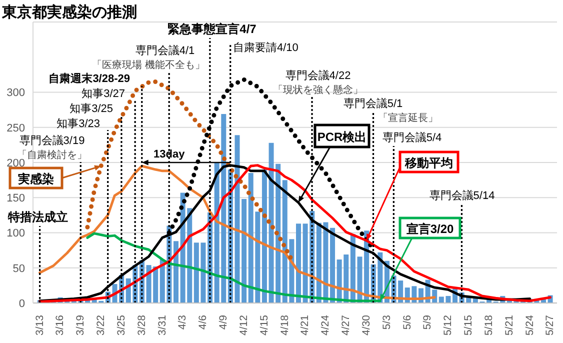  I want to click on ref-line-label: 知事3/27, so click(103, 93).